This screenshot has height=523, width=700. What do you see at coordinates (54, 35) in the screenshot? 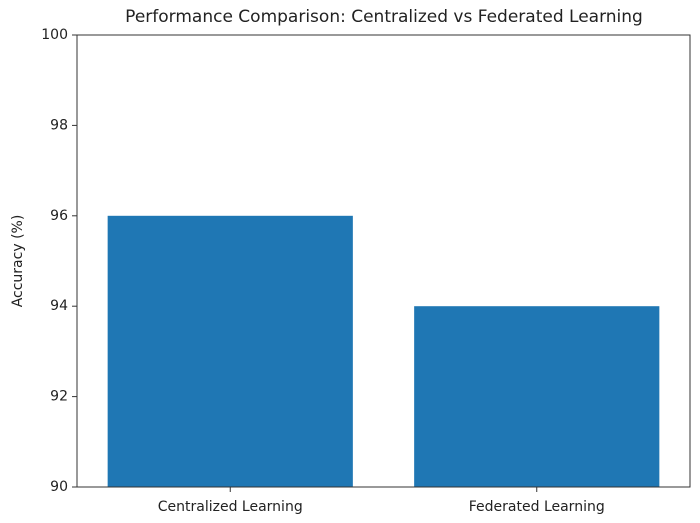
I see `y-tick-label: 100` at bounding box center [54, 35].